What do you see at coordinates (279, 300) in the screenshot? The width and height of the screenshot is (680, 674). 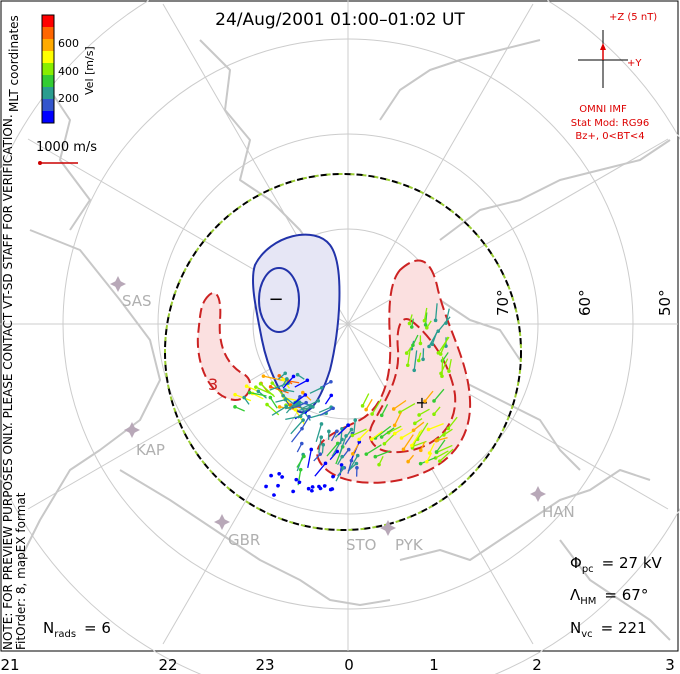 I see `negative-cell-inner` at bounding box center [279, 300].